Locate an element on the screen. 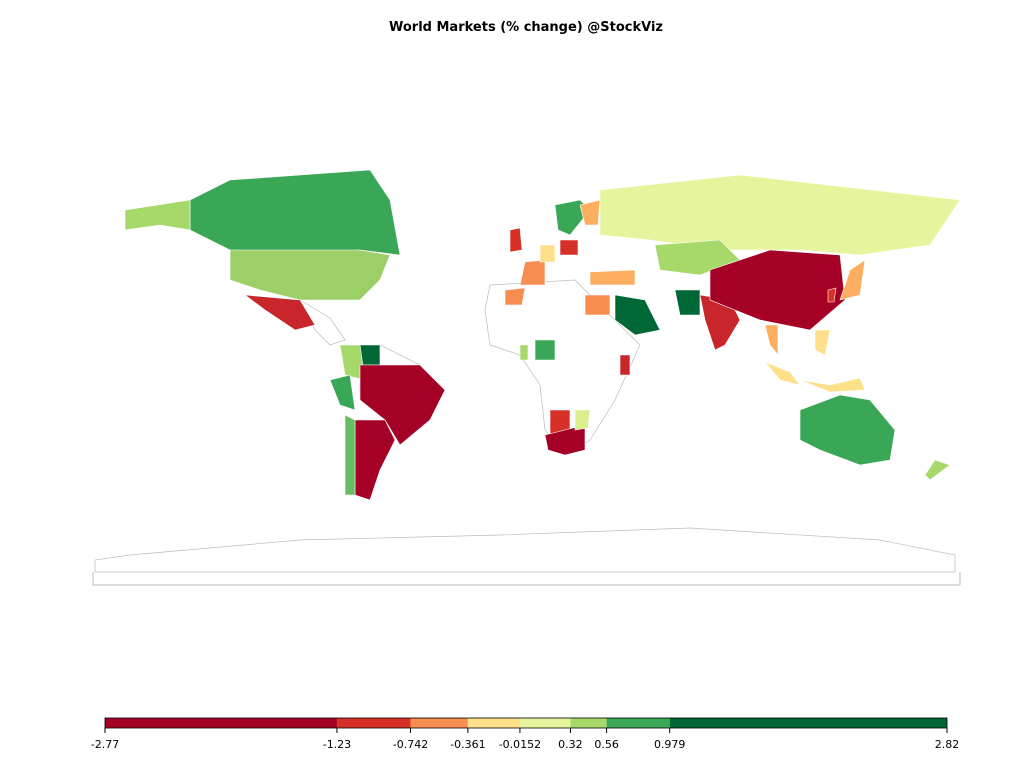  chart-title: World Markets (% change) @StockViz is located at coordinates (526, 27).